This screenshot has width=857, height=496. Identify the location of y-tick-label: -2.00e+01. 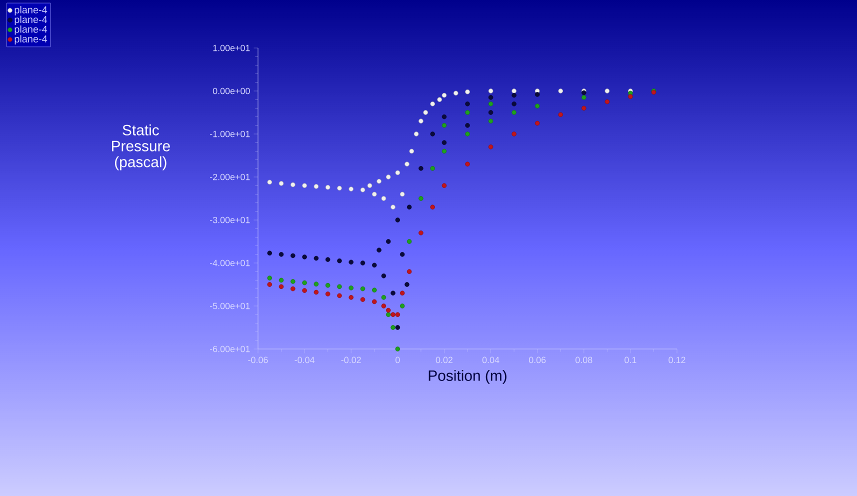
(230, 177).